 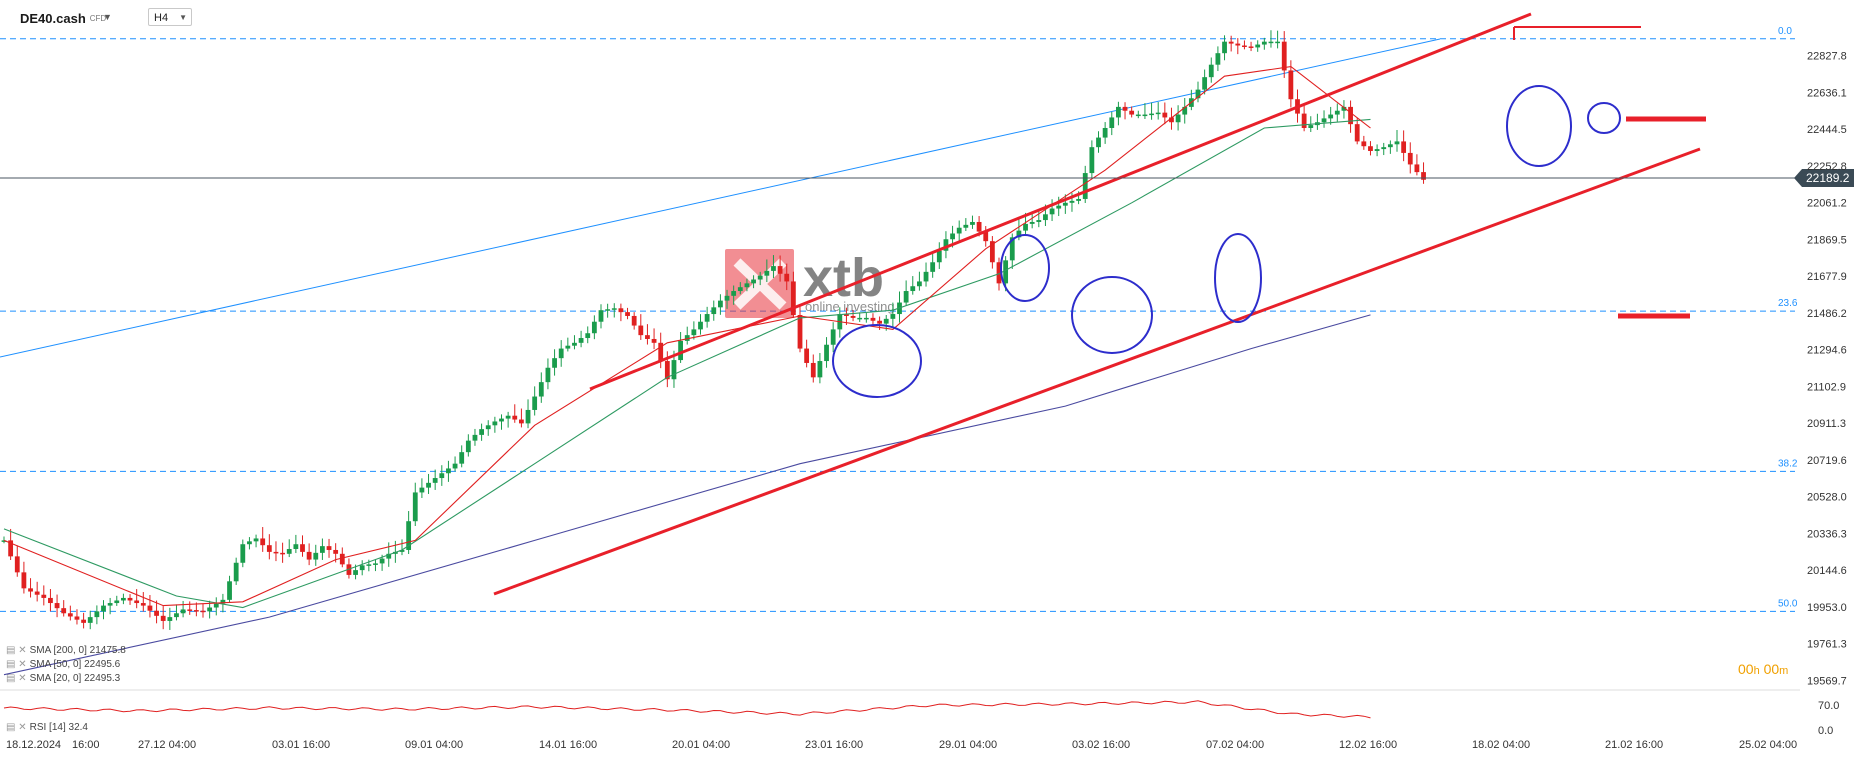 I want to click on timeframe-select: H4 ▼, so click(x=170, y=17).